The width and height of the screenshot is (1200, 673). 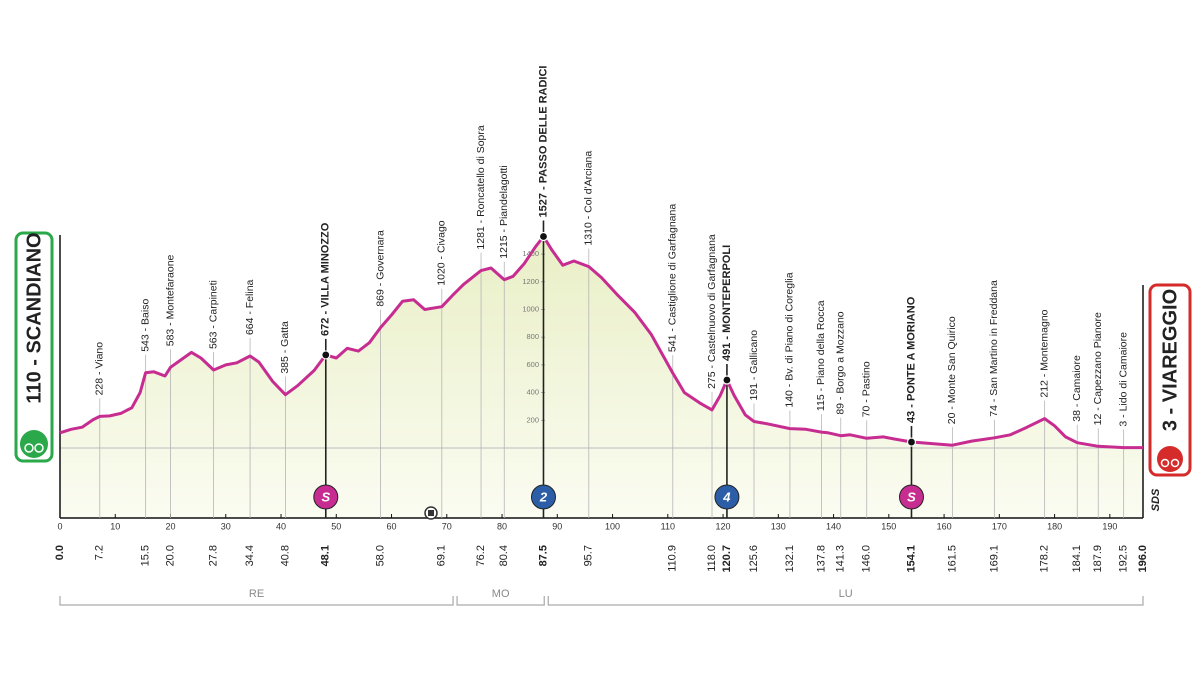 I want to click on waypoint-km-label: 154.1, so click(x=911, y=559).